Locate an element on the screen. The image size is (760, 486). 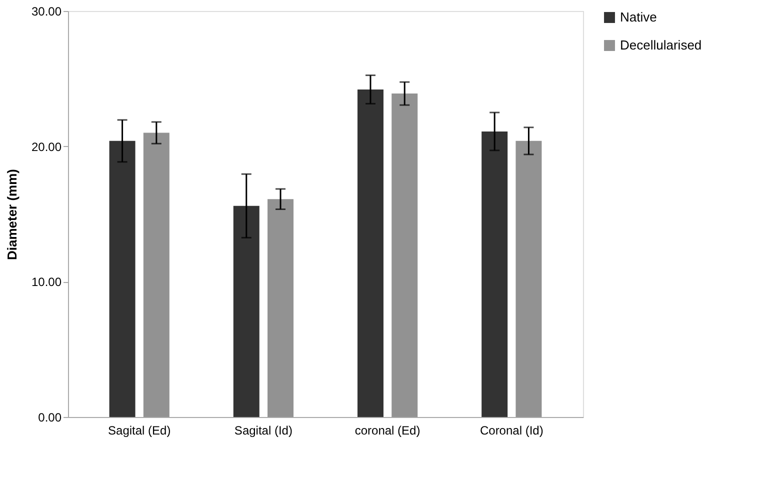
y-axis-title: Diameter (mm) is located at coordinates (12, 214).